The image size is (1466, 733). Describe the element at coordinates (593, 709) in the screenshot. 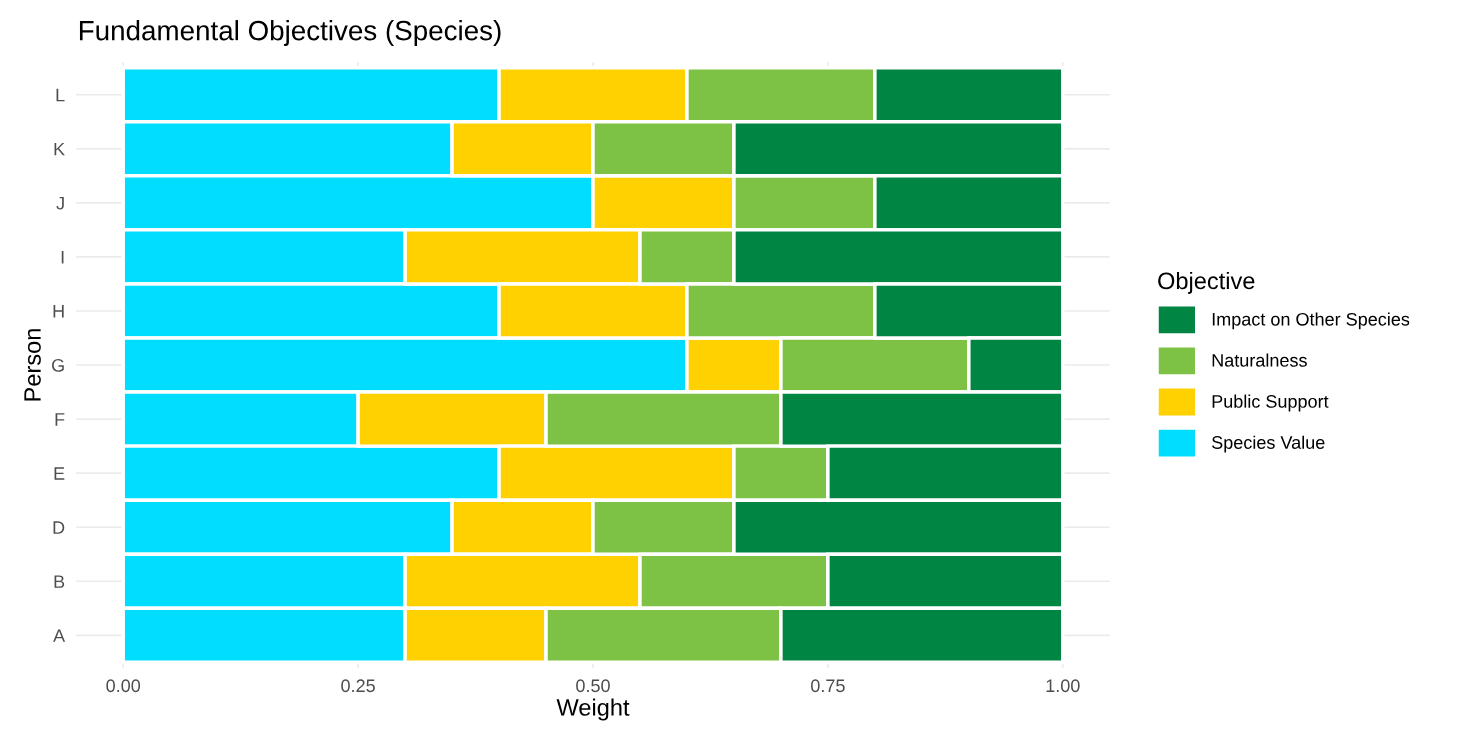

I see `x-axis-title: Weight` at that location.